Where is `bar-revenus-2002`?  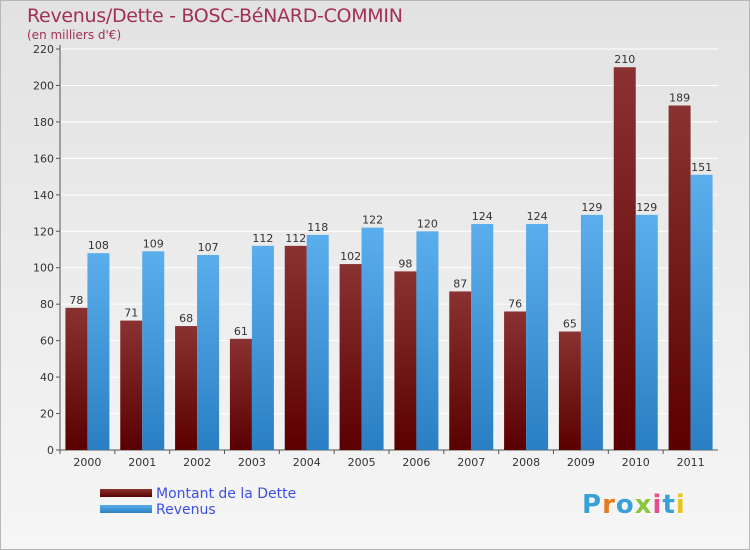
bar-revenus-2002 is located at coordinates (208, 352).